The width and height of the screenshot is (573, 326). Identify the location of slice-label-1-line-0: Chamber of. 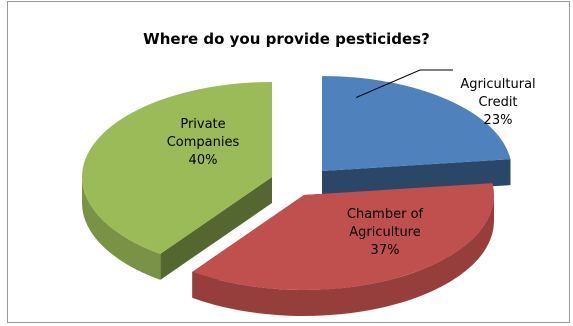
(385, 214).